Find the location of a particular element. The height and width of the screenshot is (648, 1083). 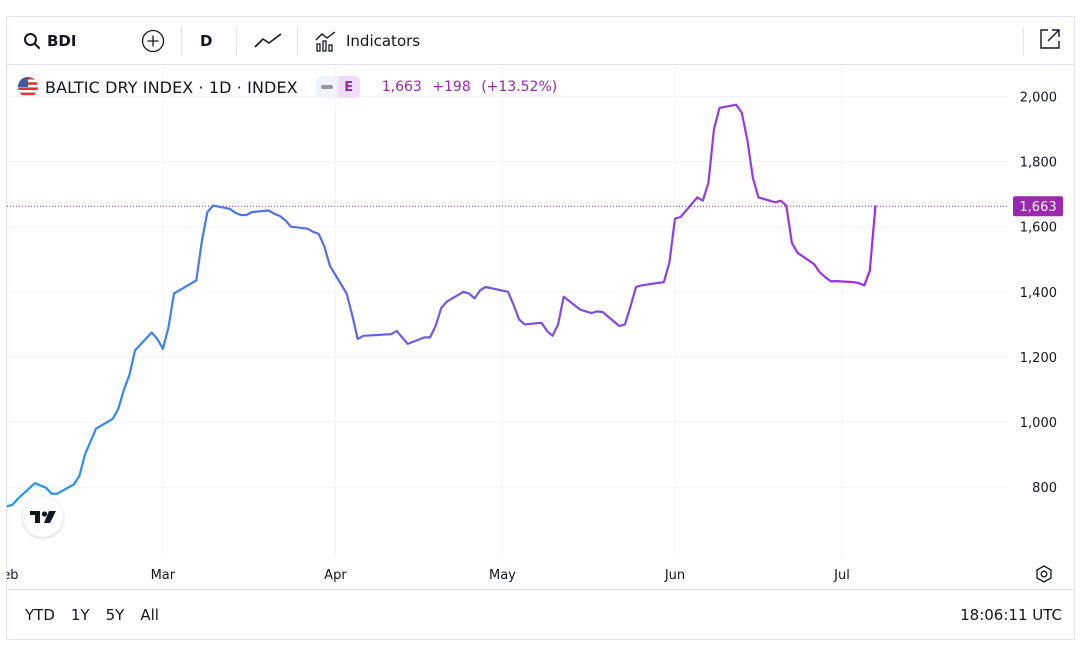

search-icon is located at coordinates (32, 40).